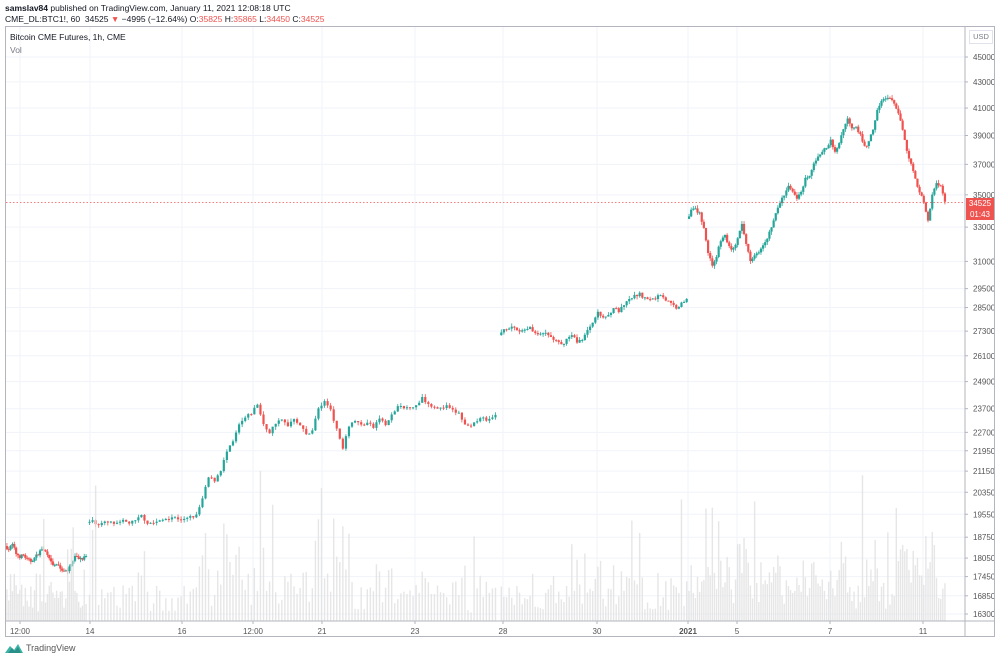  I want to click on price-axis-label: 37000, so click(984, 164).